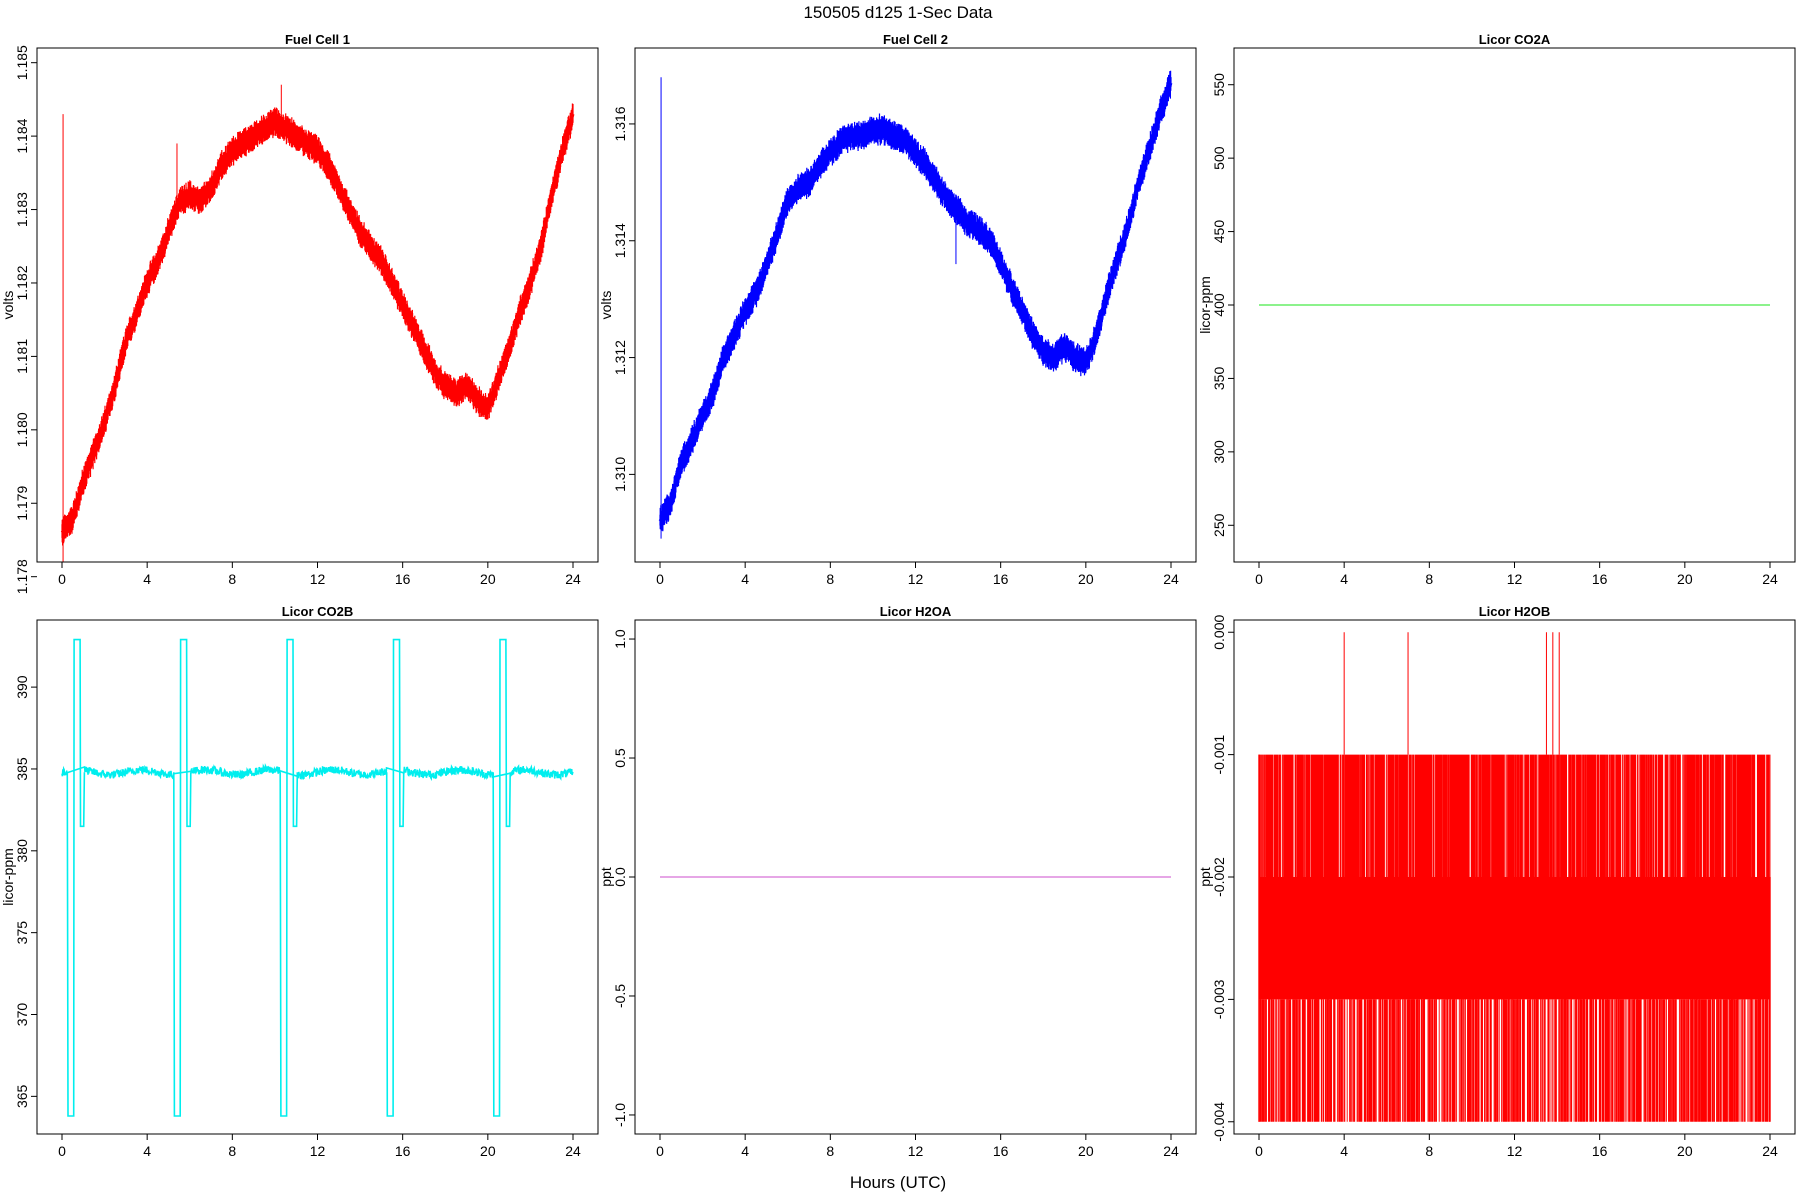 Image resolution: width=1800 pixels, height=1200 pixels. I want to click on y-tick-label: 1.184, so click(22, 135).